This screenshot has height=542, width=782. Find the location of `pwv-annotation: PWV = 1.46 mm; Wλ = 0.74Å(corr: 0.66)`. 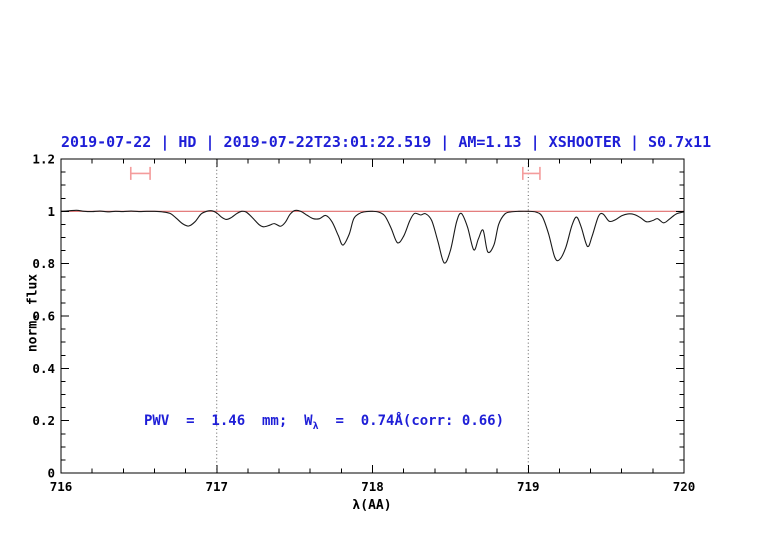

pwv-annotation: PWV = 1.46 mm; Wλ = 0.74Å(corr: 0.66) is located at coordinates (324, 422).